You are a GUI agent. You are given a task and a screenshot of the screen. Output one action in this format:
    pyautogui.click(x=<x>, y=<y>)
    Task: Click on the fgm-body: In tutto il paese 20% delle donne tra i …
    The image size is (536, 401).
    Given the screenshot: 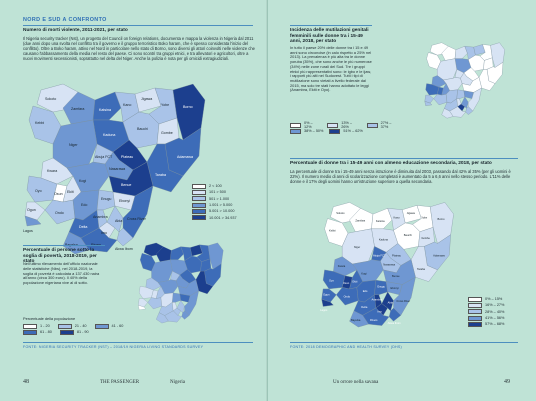 What is the action you would take?
    pyautogui.click(x=331, y=69)
    